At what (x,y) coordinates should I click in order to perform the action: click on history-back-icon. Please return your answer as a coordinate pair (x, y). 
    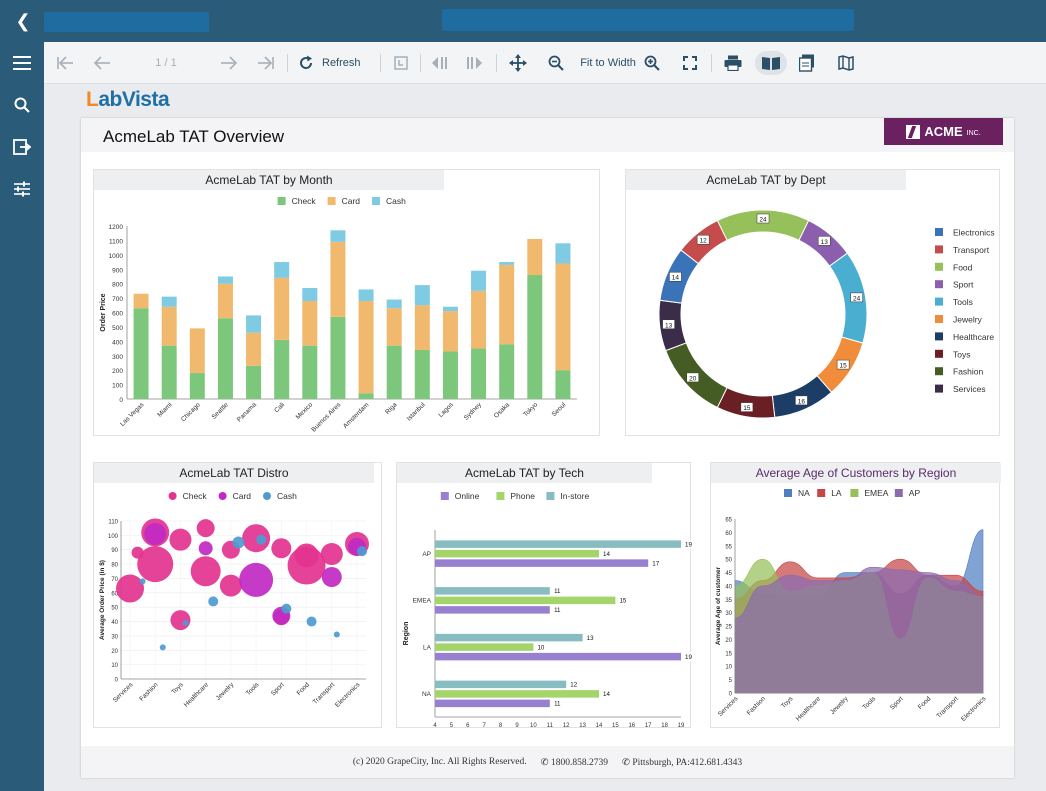
    Looking at the image, I should click on (439, 63).